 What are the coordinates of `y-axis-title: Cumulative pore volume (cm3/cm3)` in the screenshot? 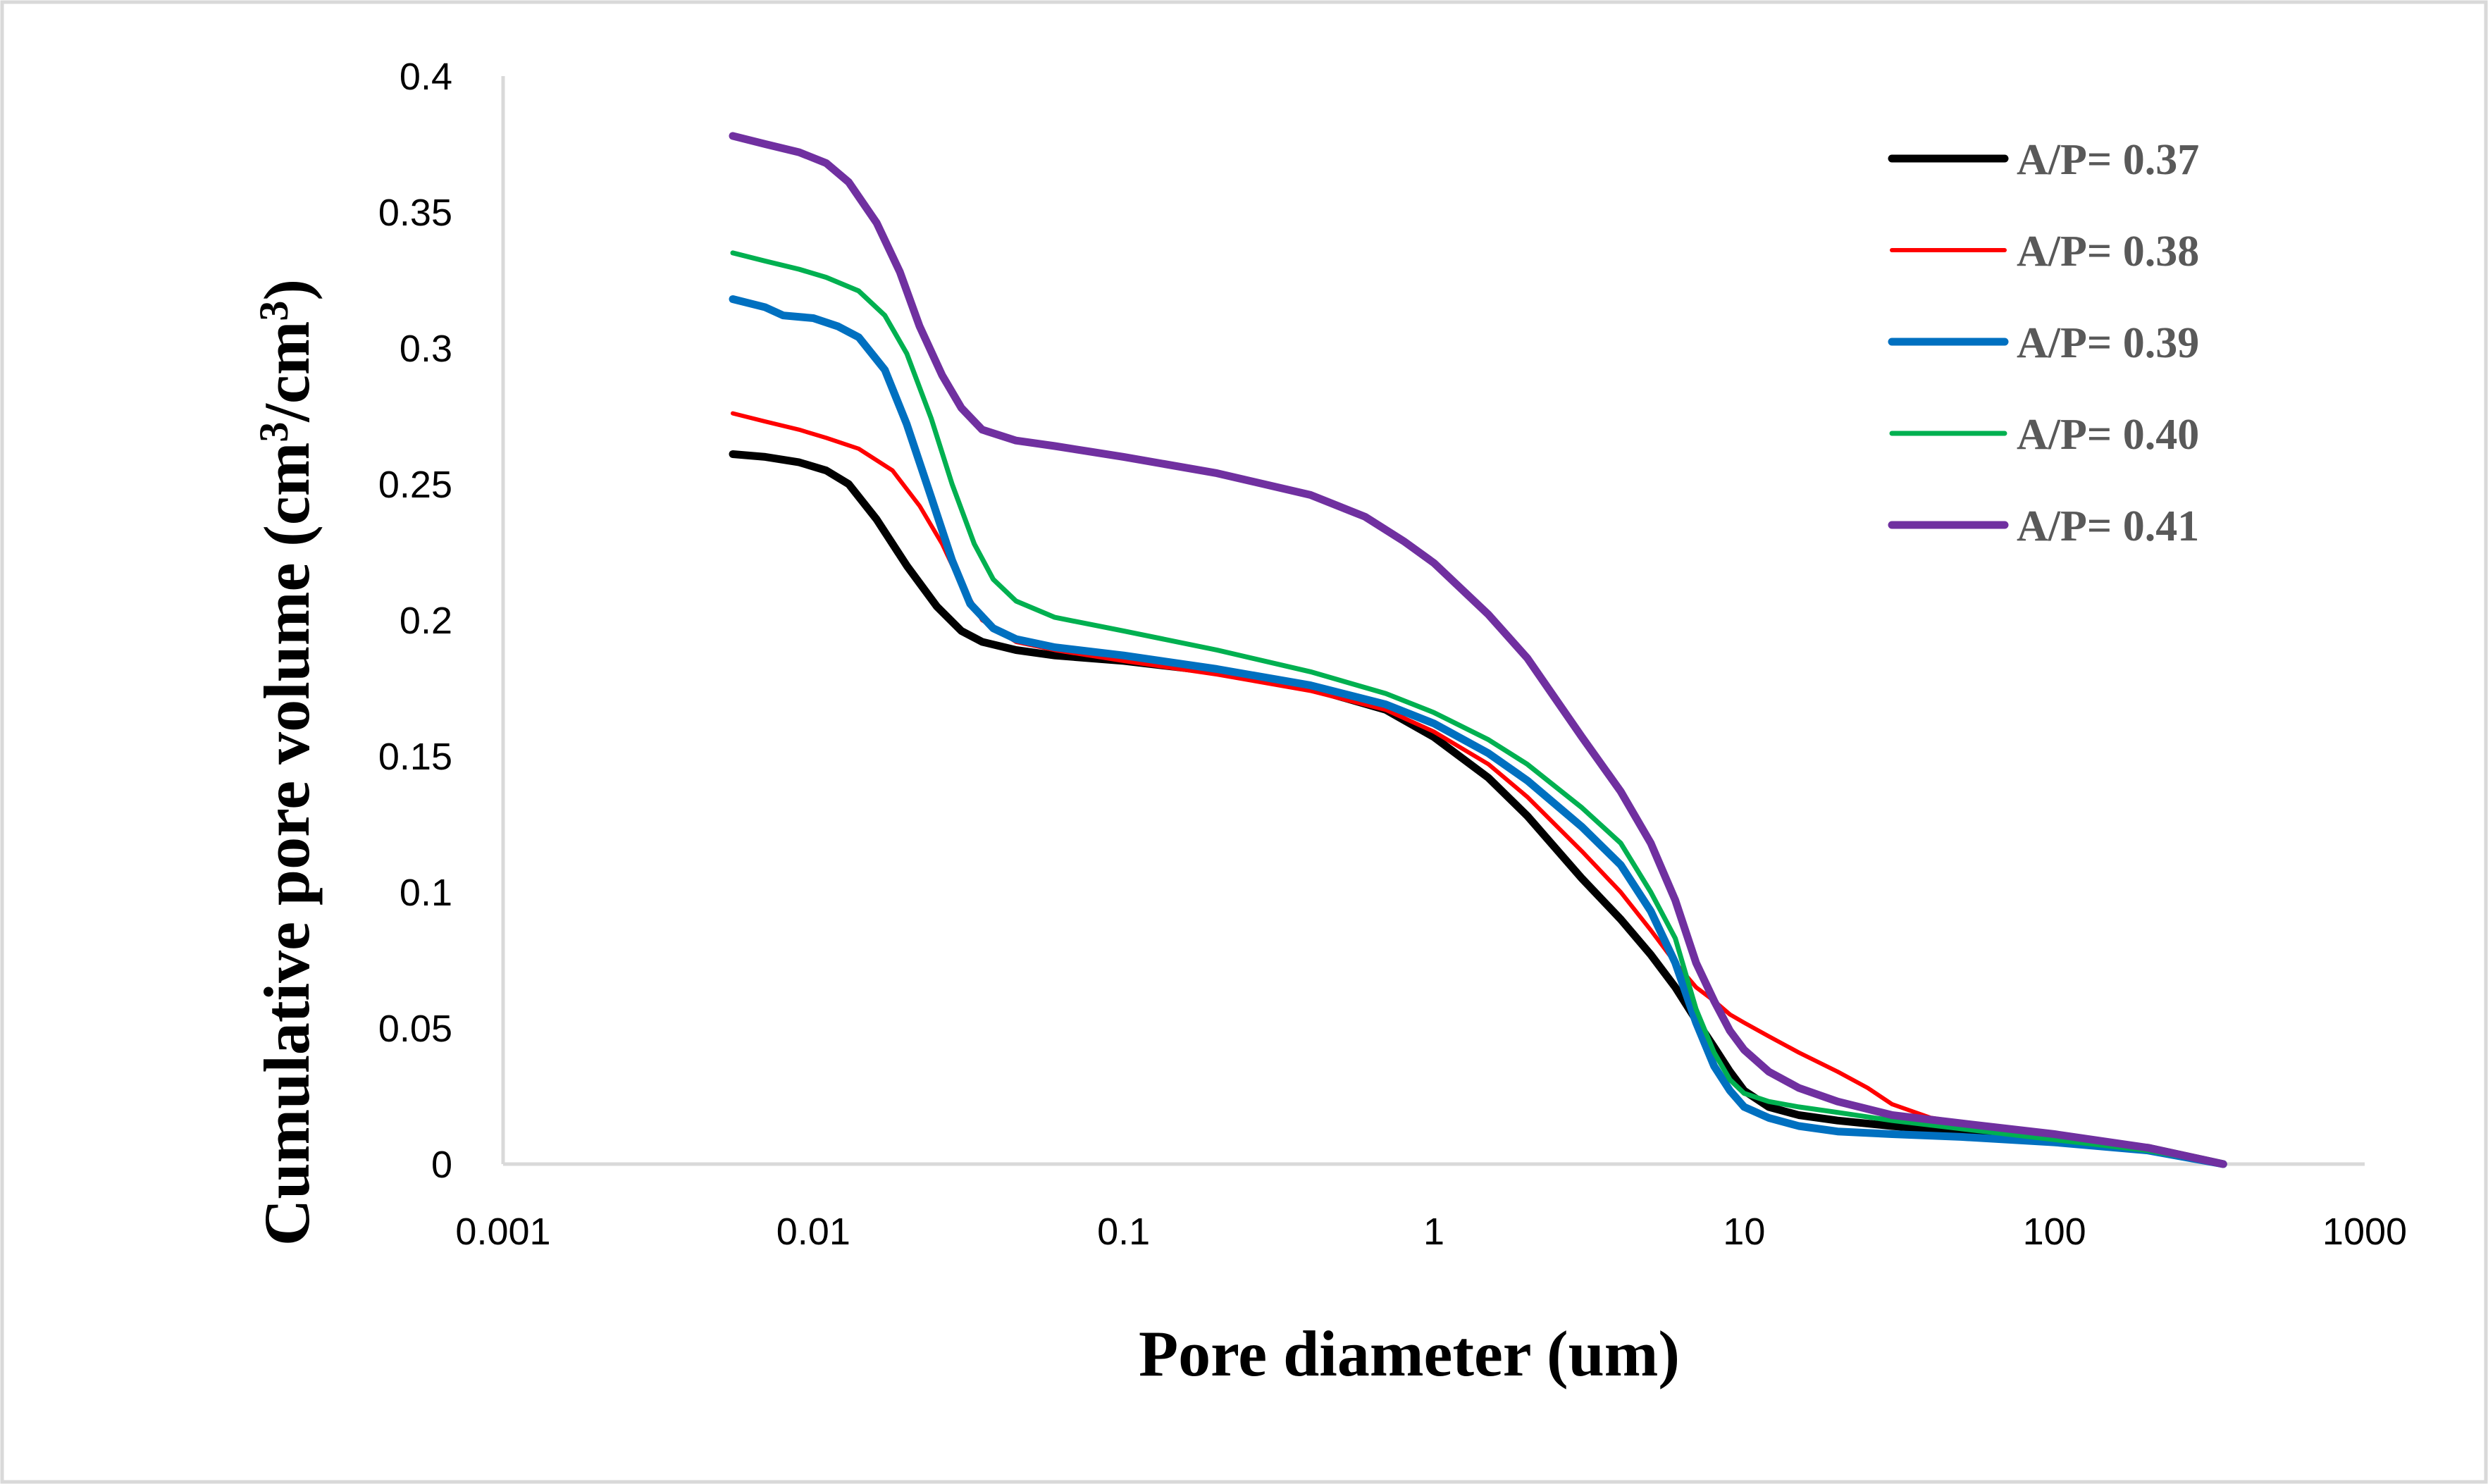 It's located at (287, 762).